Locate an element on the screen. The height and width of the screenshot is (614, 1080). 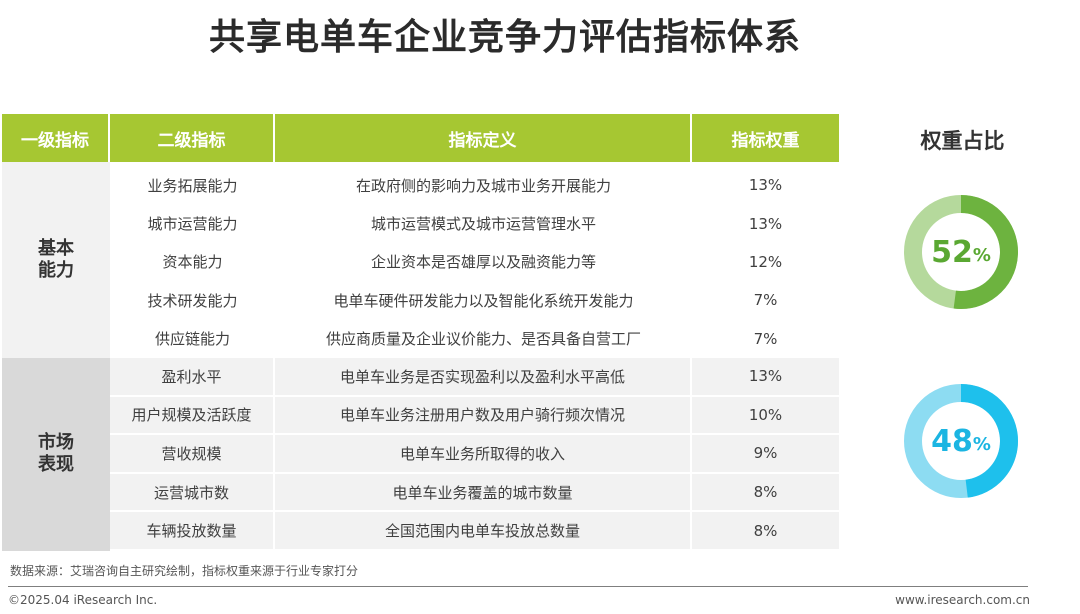
market-performance-donut: 48% is located at coordinates (961, 441).